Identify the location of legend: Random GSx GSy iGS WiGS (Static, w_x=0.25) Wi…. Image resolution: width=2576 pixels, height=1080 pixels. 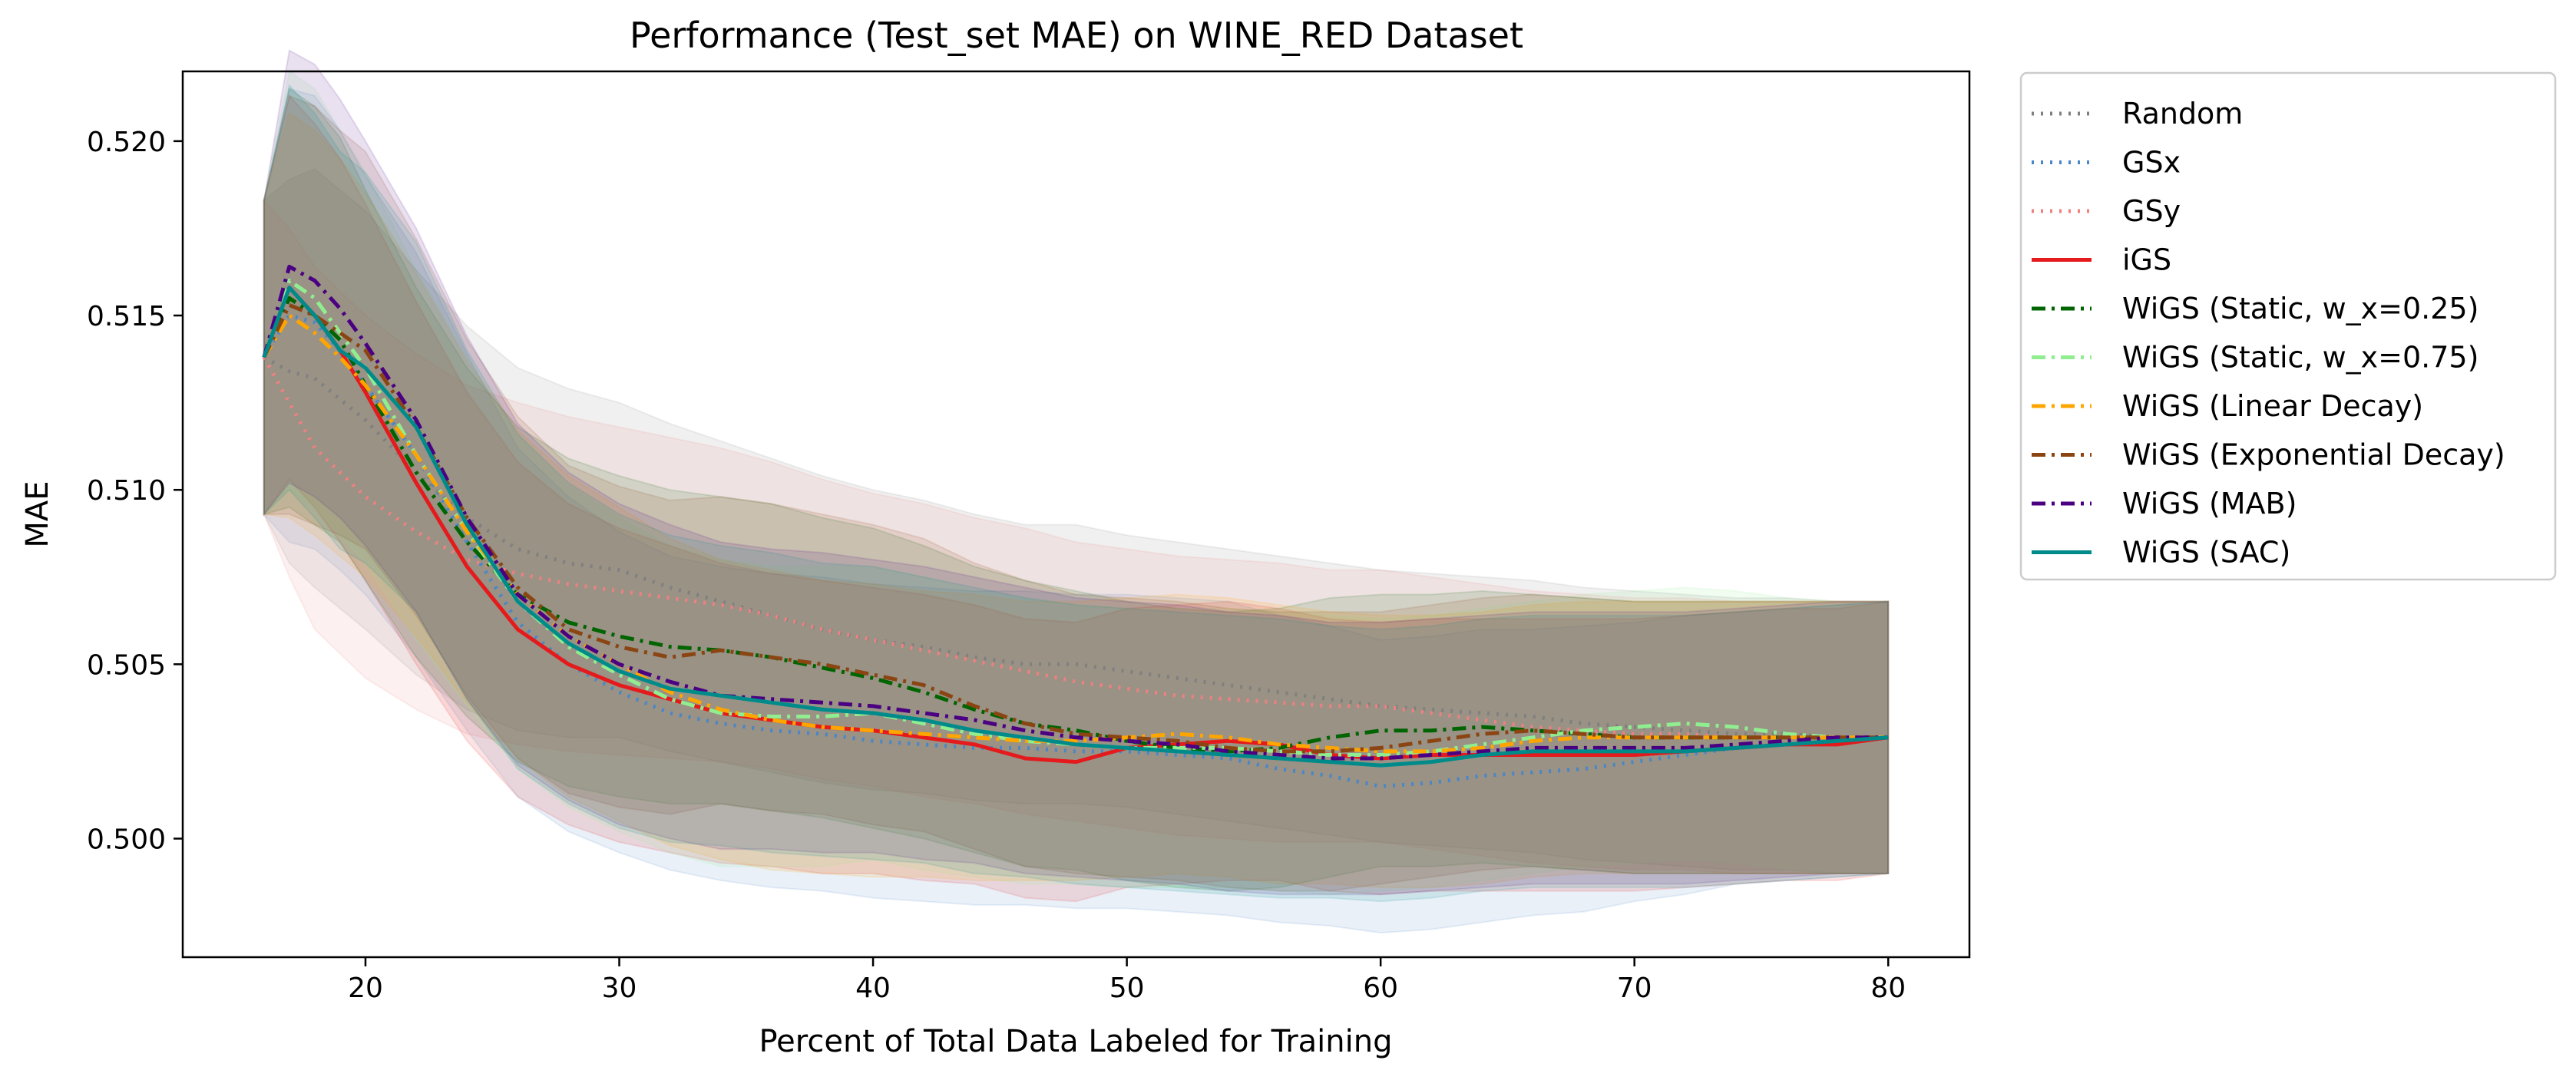
(2288, 326).